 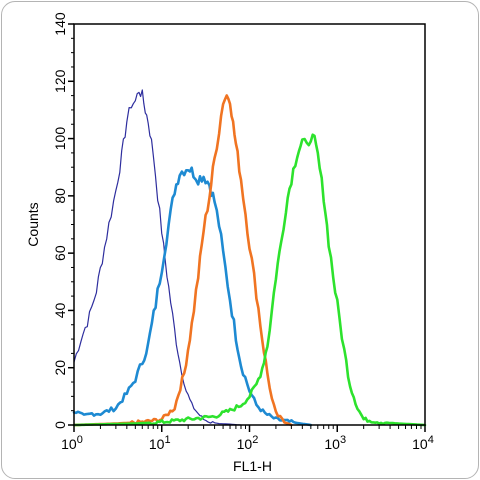 I want to click on y-axis: 0 20 40 60 80 100 120 140, so click(x=63, y=220).